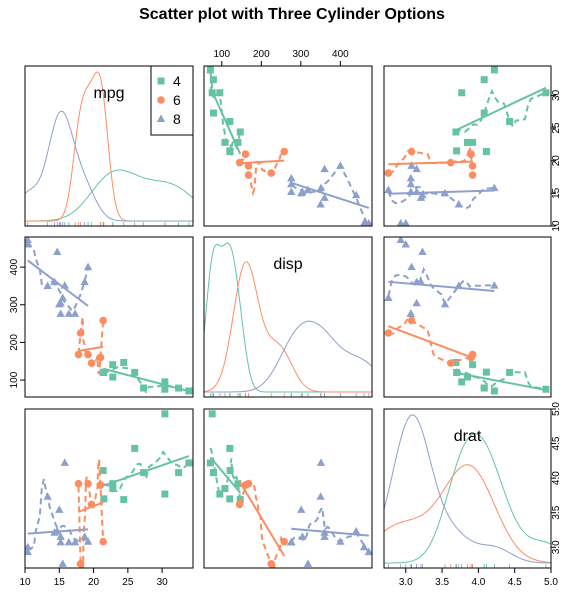 The width and height of the screenshot is (584, 610). I want to click on x-tick-label-mpg: 10, so click(25, 582).